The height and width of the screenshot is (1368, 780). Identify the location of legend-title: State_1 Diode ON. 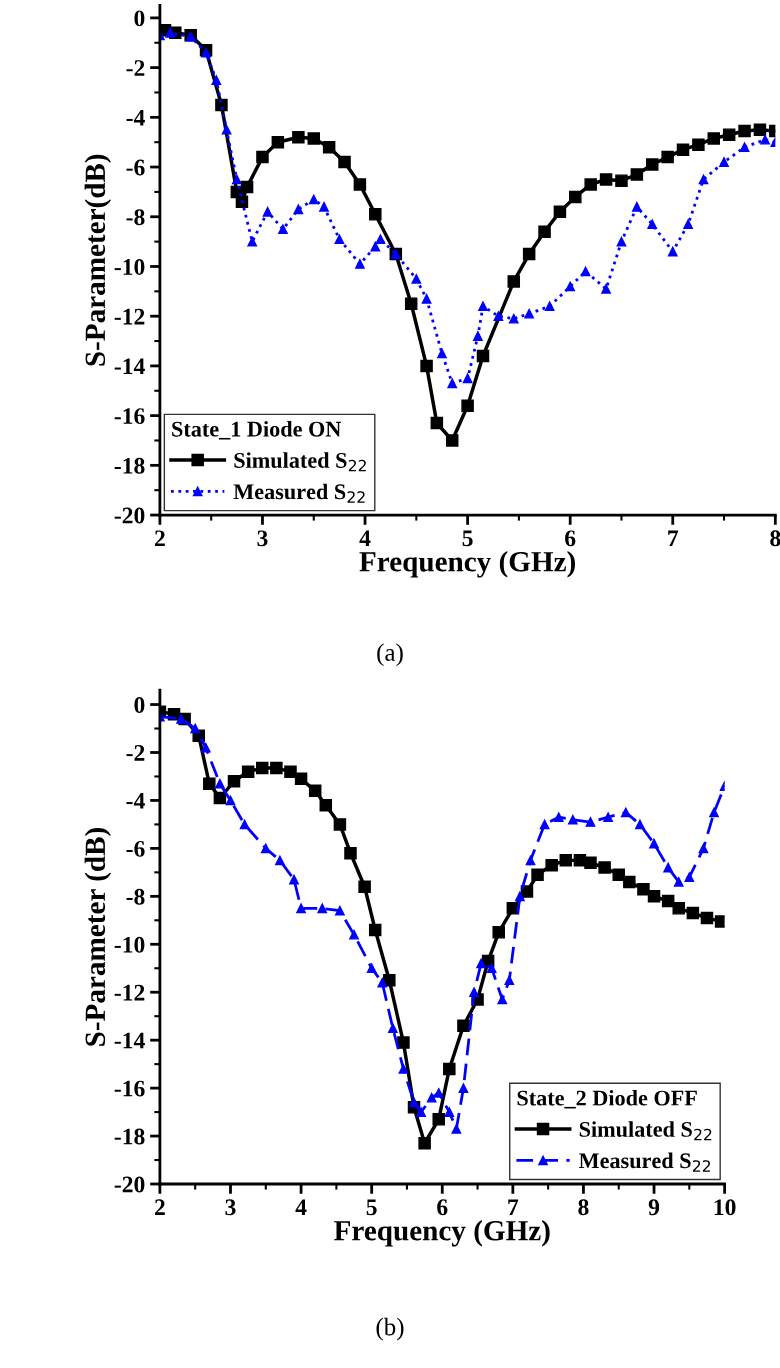
(257, 430).